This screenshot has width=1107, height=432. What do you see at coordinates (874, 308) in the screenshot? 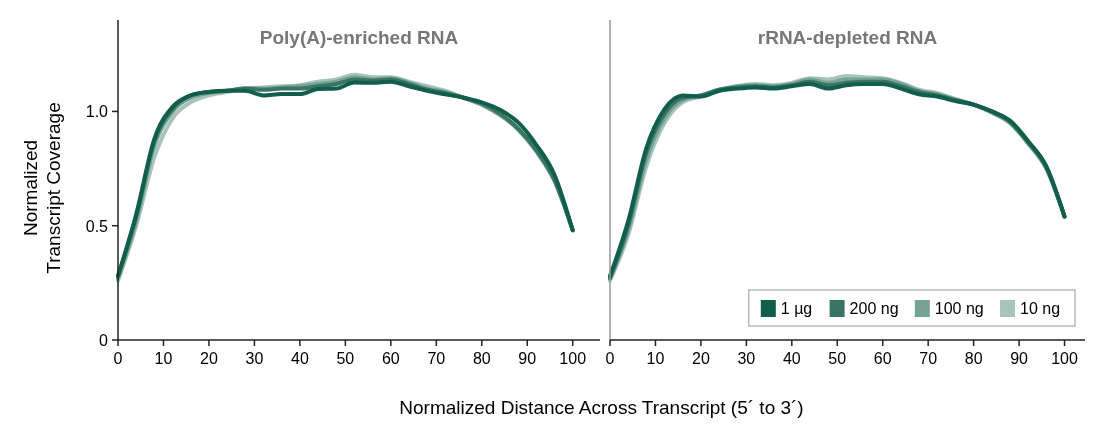
I see `legend-label: 200 ng` at bounding box center [874, 308].